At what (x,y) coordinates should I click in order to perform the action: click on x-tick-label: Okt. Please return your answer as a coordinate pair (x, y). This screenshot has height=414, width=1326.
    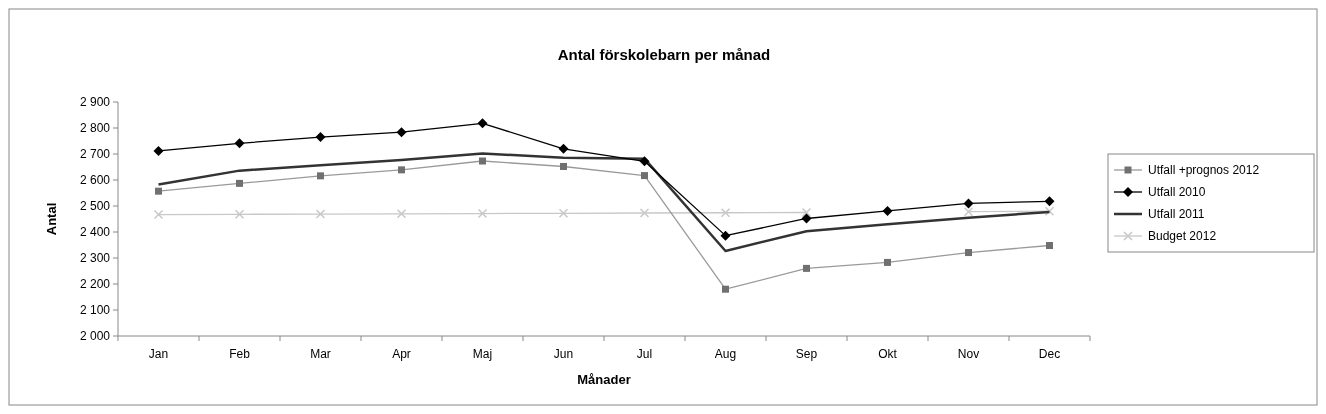
    Looking at the image, I should click on (888, 354).